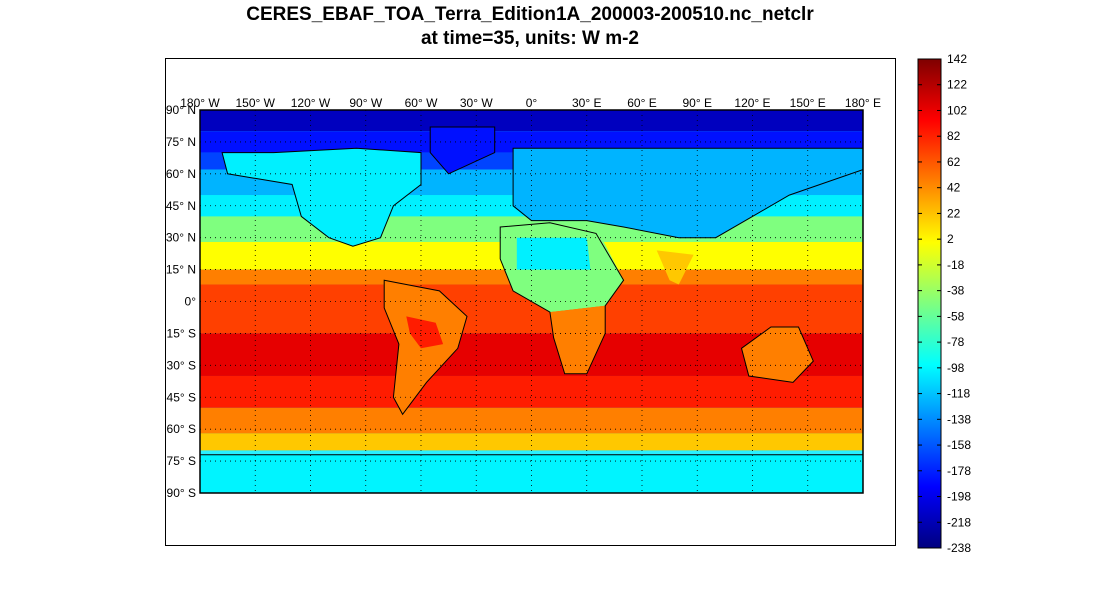 The height and width of the screenshot is (615, 1094). What do you see at coordinates (675, 267) in the screenshot?
I see `india-land` at bounding box center [675, 267].